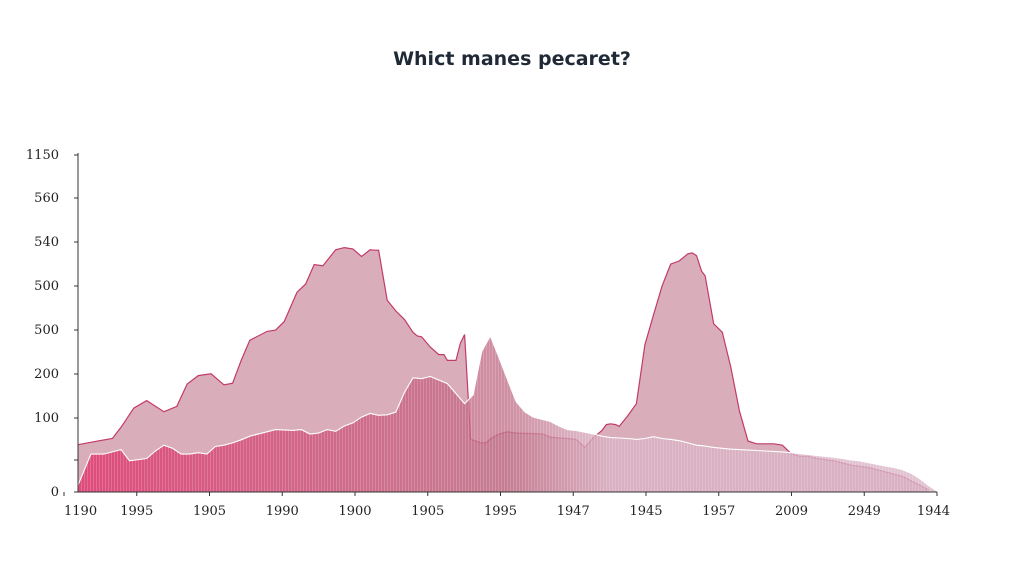 The image size is (1024, 585). I want to click on y-tick-labels: 1150 560 540 500 500 200 100 0, so click(52, 324).